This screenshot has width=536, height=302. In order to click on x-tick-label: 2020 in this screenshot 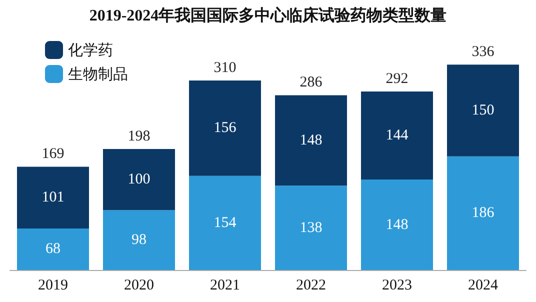, I will do `click(139, 286)`.